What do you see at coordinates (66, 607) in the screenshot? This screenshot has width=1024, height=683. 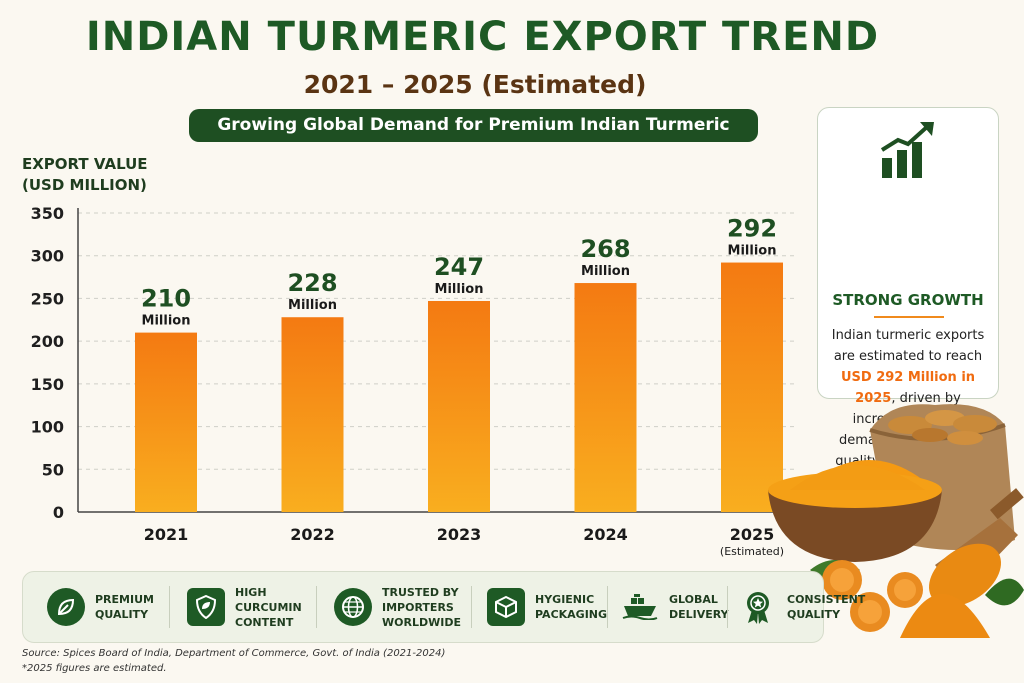 I see `leaf-icon` at bounding box center [66, 607].